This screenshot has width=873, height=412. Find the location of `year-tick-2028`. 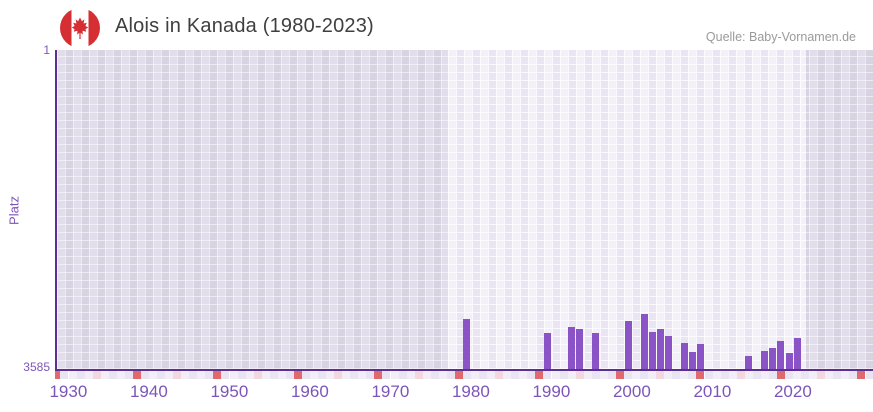

year-tick-2028 is located at coordinates (845, 375).